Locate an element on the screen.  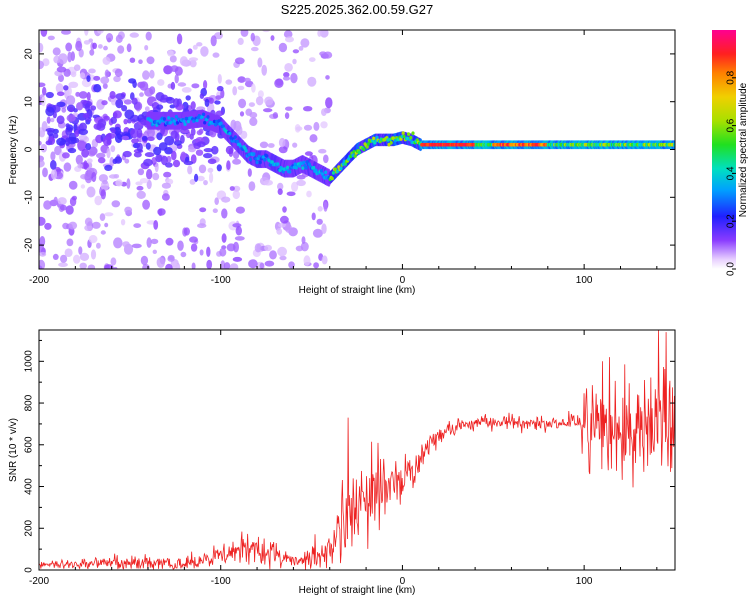
snr-y-tick-label: 600 is located at coordinates (29, 444).